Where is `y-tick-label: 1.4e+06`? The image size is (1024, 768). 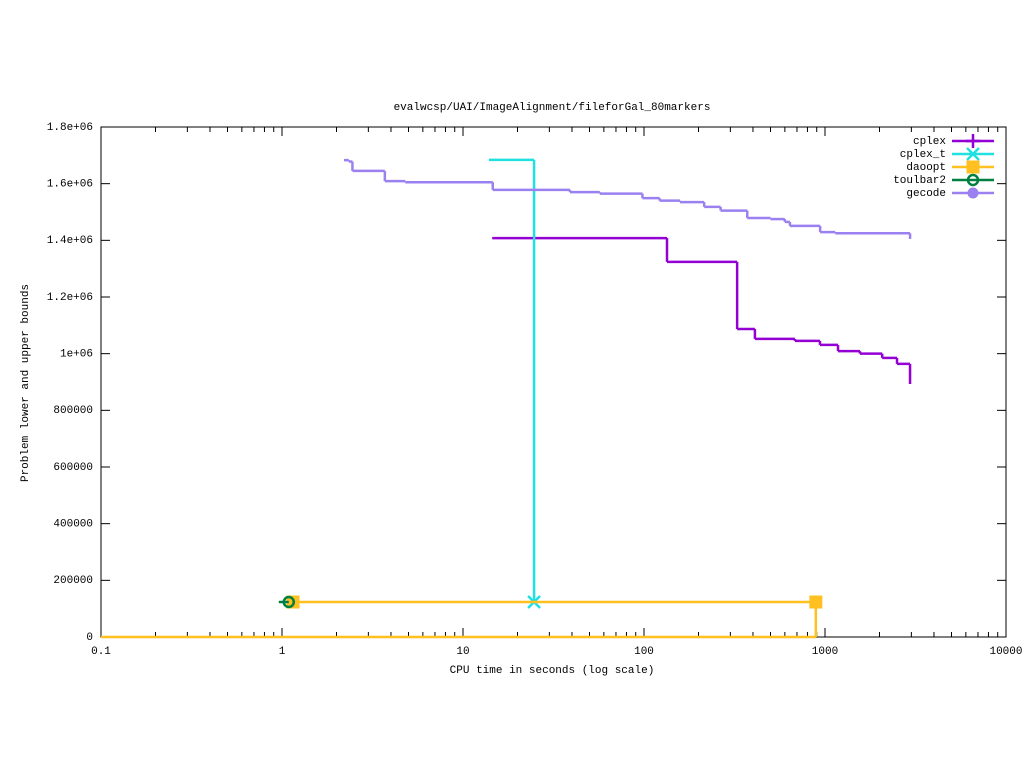
y-tick-label: 1.4e+06 is located at coordinates (70, 241).